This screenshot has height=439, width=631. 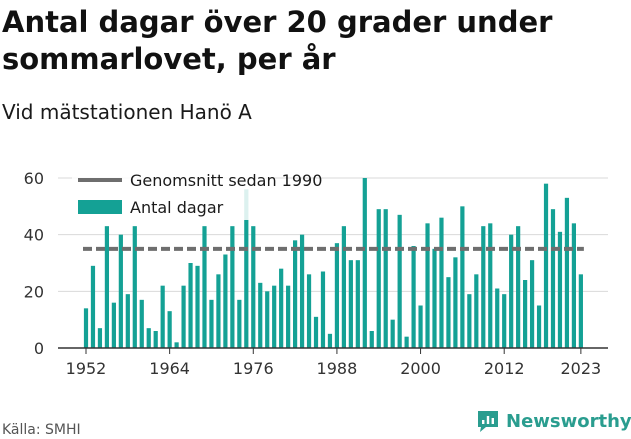 I want to click on newsworthy-logo-icon, so click(x=488, y=421).